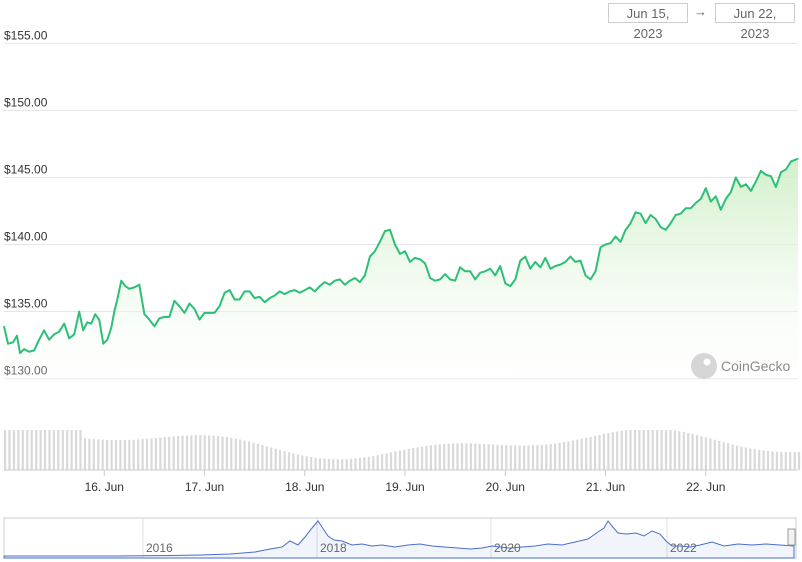 The height and width of the screenshot is (562, 802). What do you see at coordinates (304, 487) in the screenshot?
I see `x-tick-label: 18. Jun` at bounding box center [304, 487].